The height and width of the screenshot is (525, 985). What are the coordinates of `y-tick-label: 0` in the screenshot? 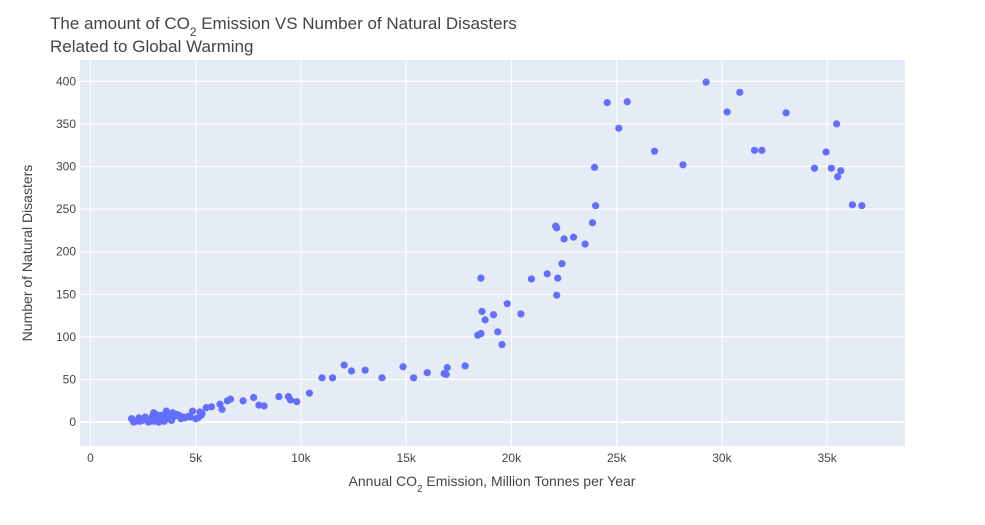 It's located at (72, 422).